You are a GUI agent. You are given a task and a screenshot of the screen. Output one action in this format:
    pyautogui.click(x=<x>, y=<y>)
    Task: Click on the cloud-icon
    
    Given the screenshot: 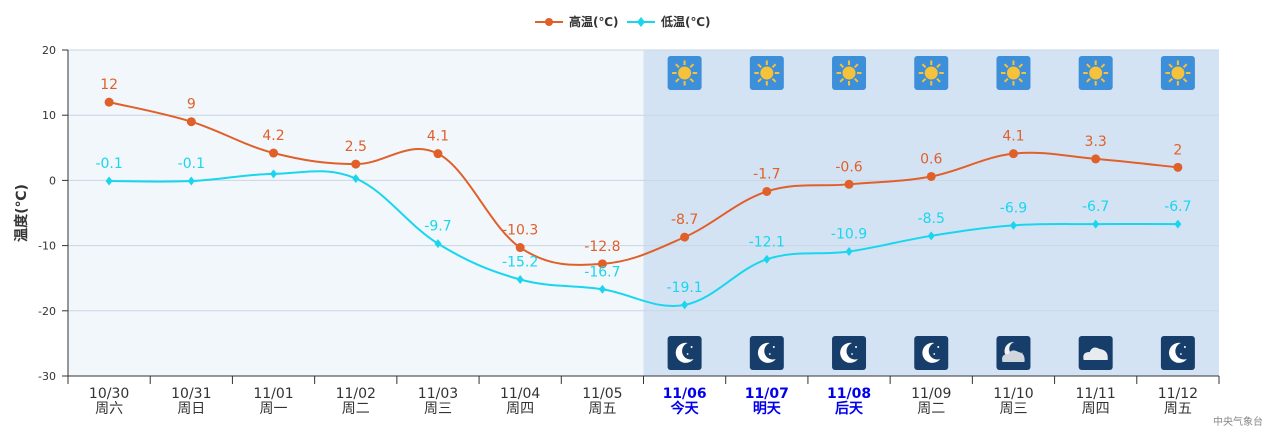 What is the action you would take?
    pyautogui.click(x=1095, y=353)
    